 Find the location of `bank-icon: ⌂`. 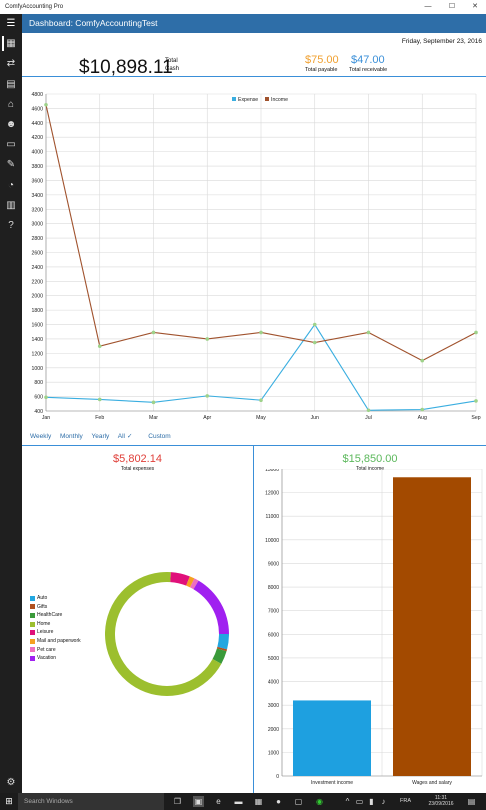

bank-icon: ⌂ is located at coordinates (11, 104).